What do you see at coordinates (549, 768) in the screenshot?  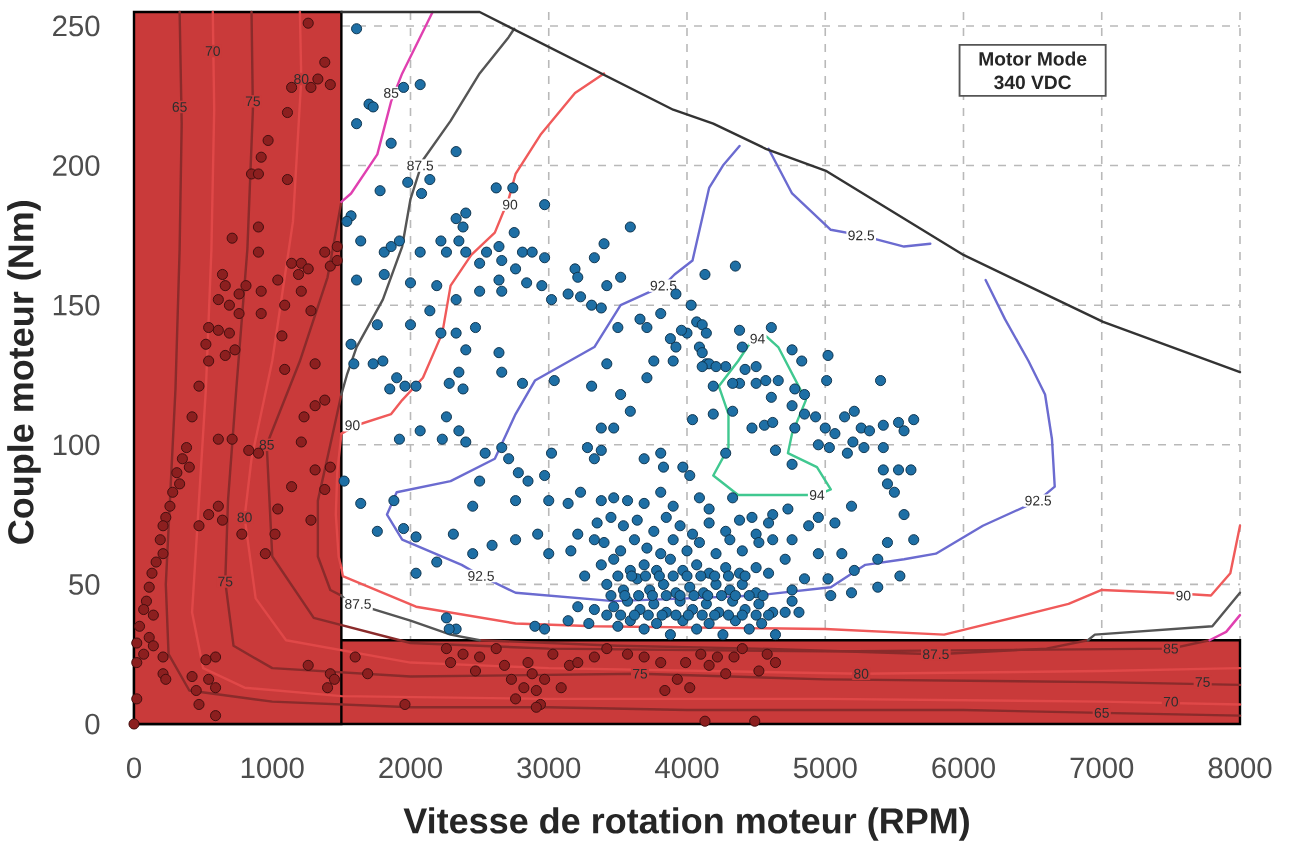 I see `x-tick-label: 3000` at bounding box center [549, 768].